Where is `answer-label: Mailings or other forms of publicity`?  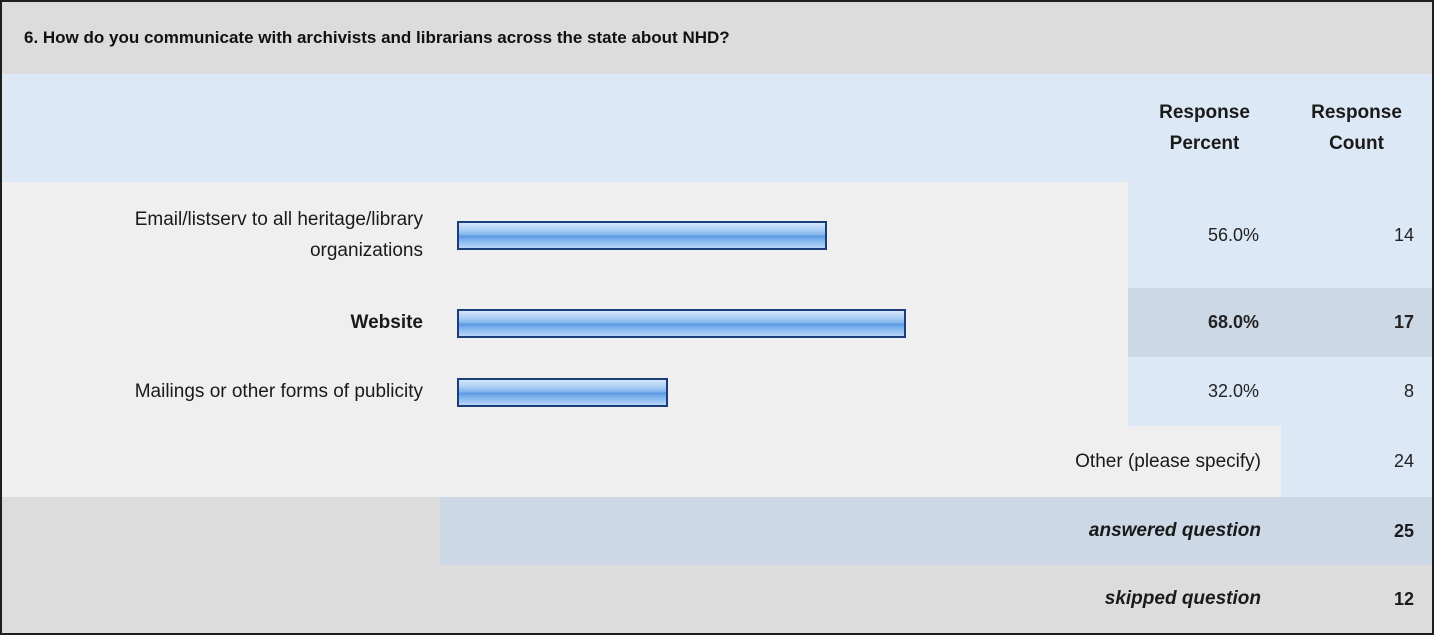
answer-label: Mailings or other forms of publicity is located at coordinates (212, 391).